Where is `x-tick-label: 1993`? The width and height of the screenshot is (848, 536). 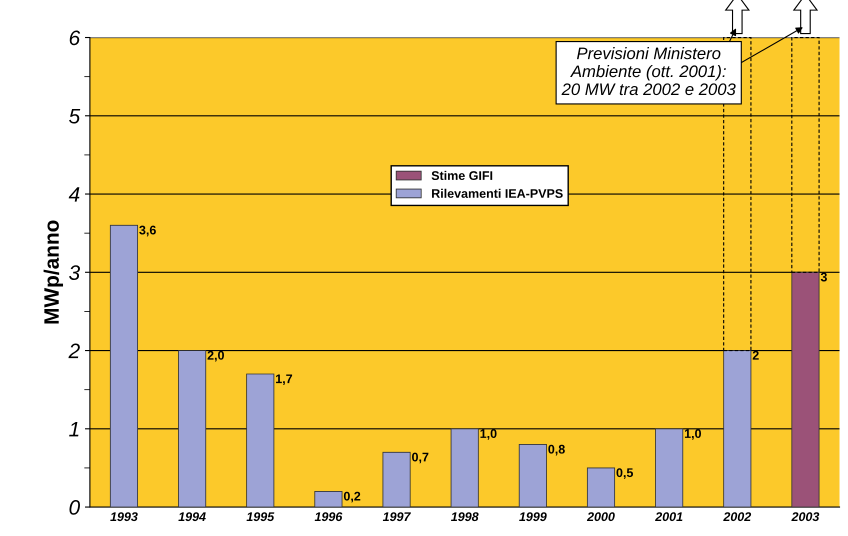
x-tick-label: 1993 is located at coordinates (124, 517).